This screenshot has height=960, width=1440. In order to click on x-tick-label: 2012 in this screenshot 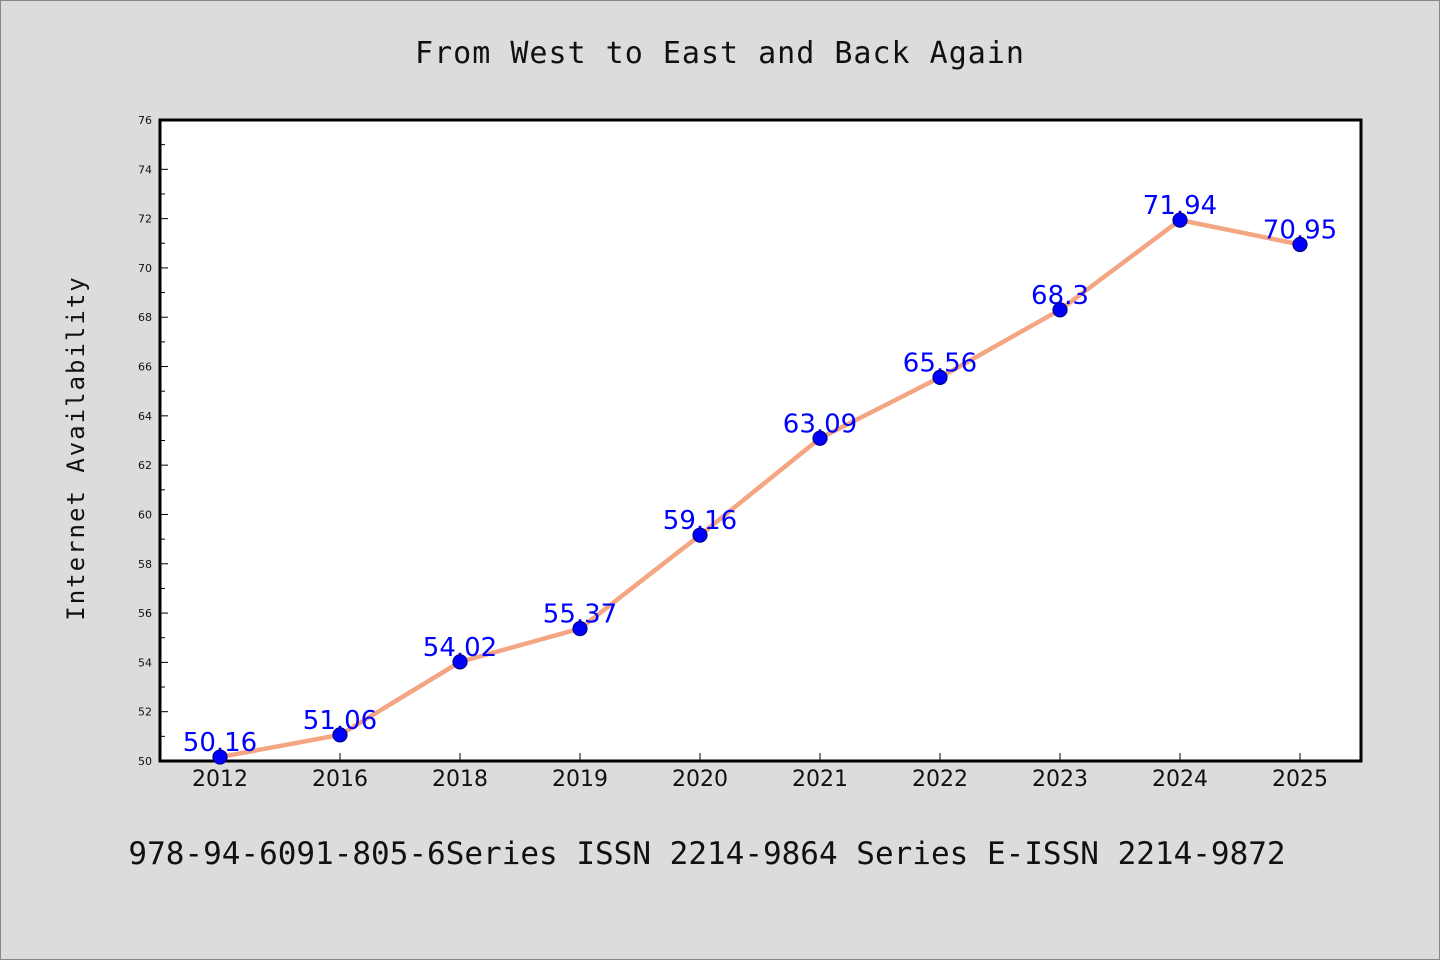, I will do `click(220, 779)`.